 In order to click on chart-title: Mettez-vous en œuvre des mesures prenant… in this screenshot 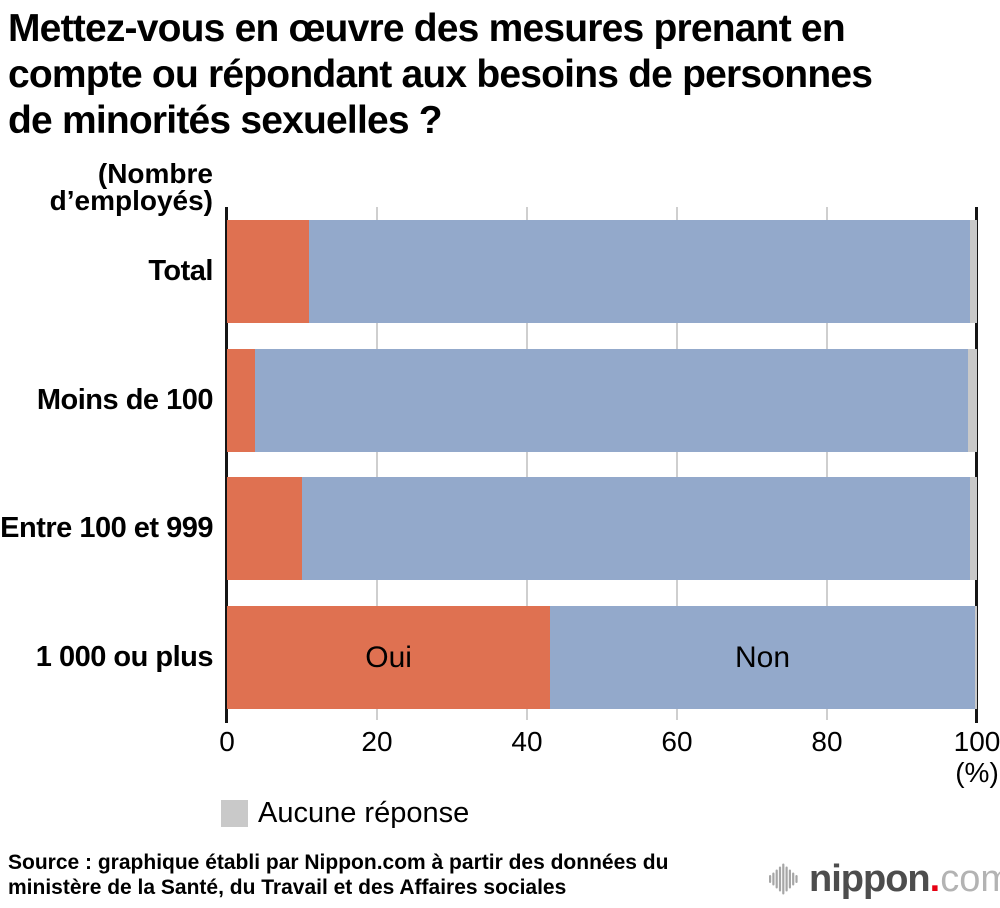, I will do `click(440, 75)`.